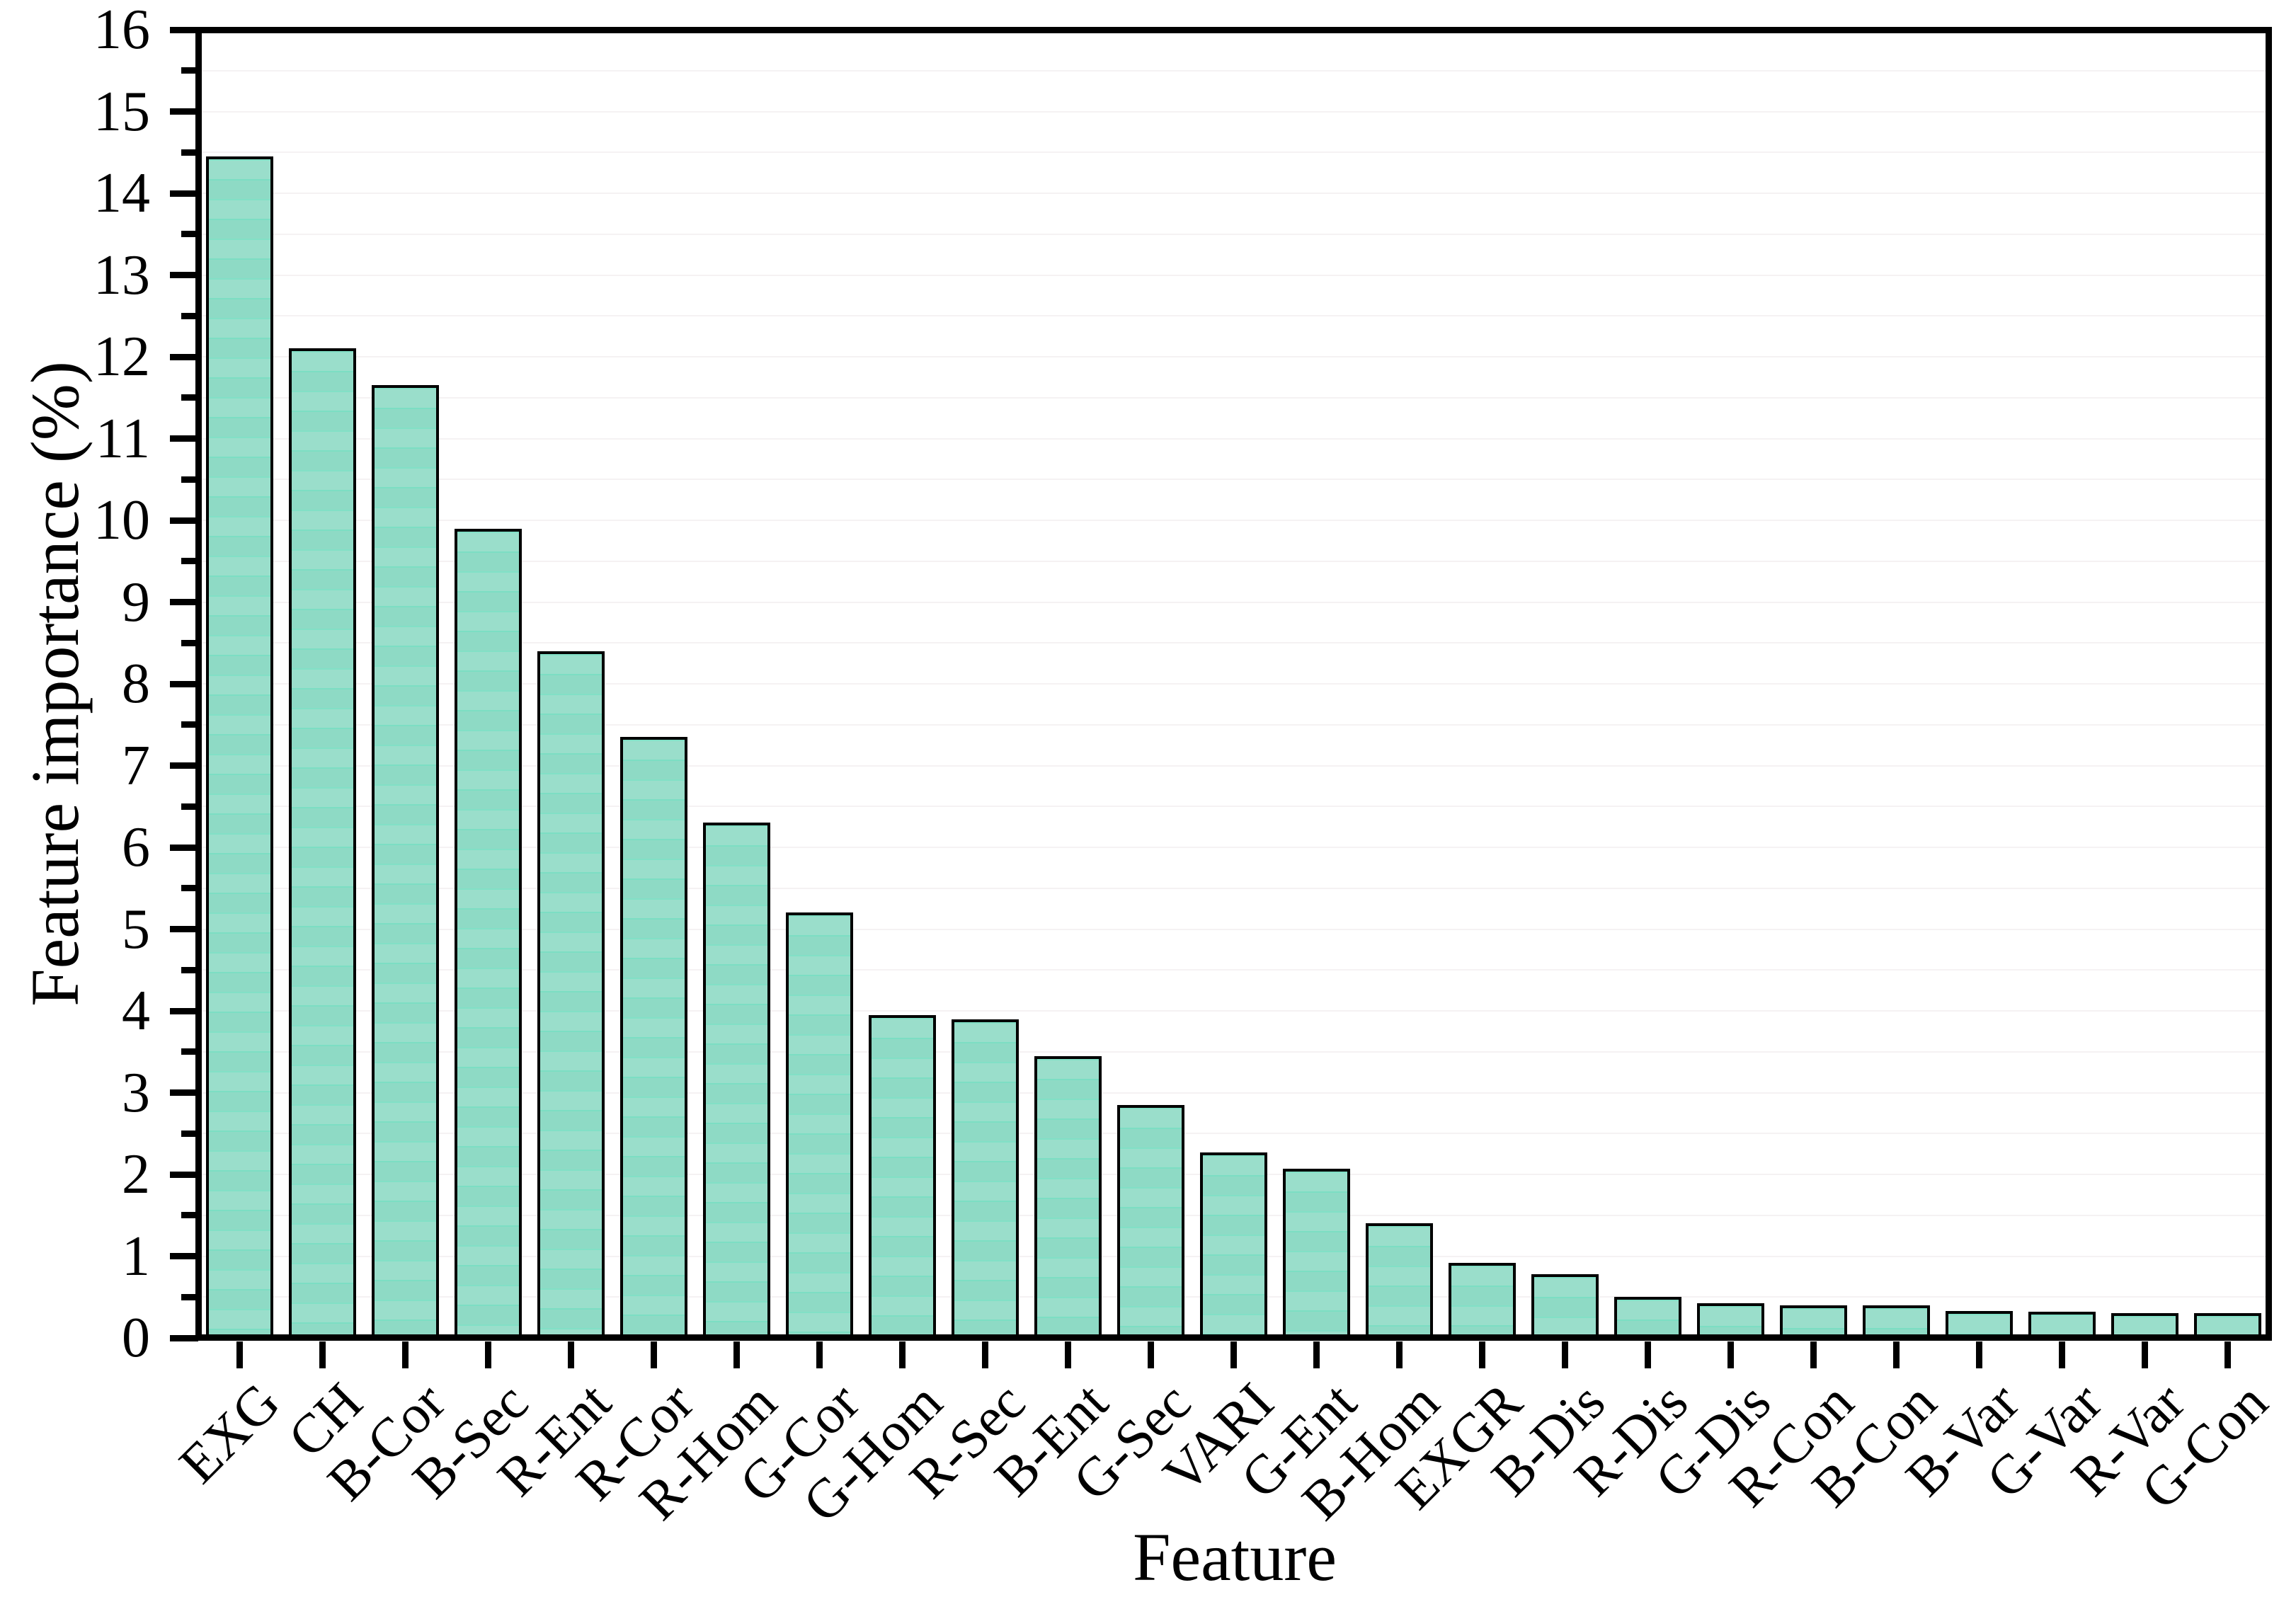 The image size is (2296, 1597). Describe the element at coordinates (405, 862) in the screenshot. I see `bar-b-cor` at that location.